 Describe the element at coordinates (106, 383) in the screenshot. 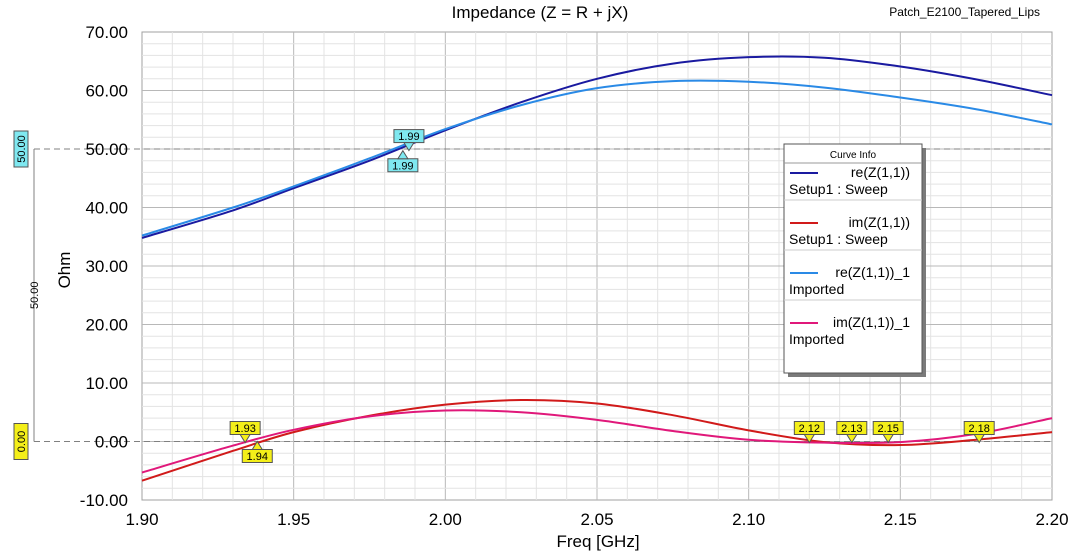

I see `y-tick-label: 10.00` at that location.